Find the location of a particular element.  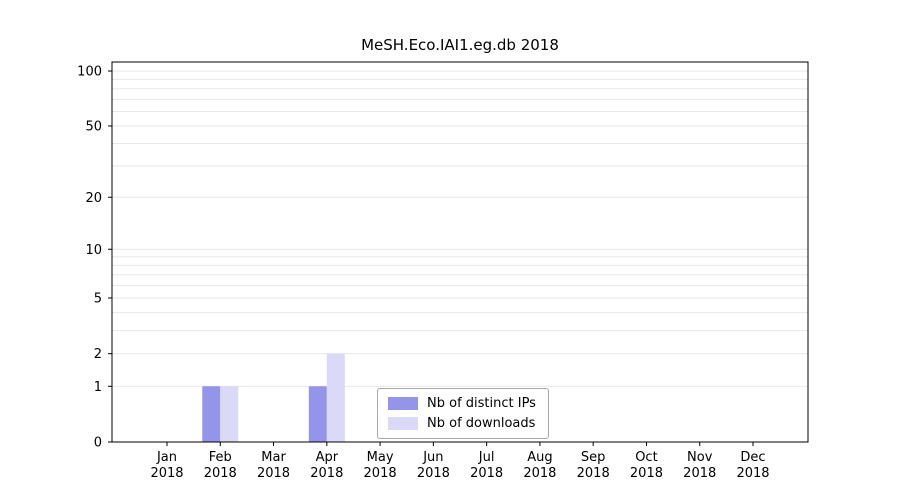

legend-item-downloads: Nb of downloads is located at coordinates (462, 423).